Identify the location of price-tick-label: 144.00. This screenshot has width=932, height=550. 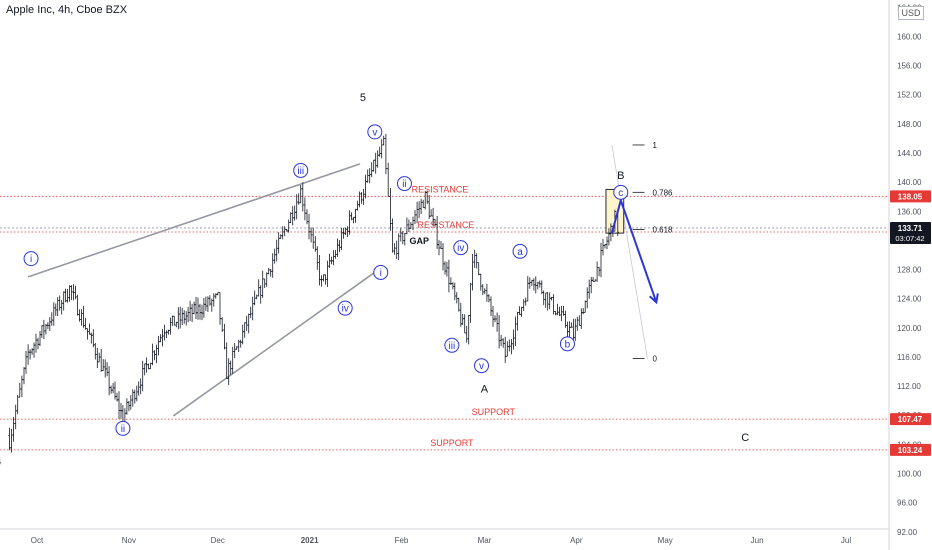
(909, 153).